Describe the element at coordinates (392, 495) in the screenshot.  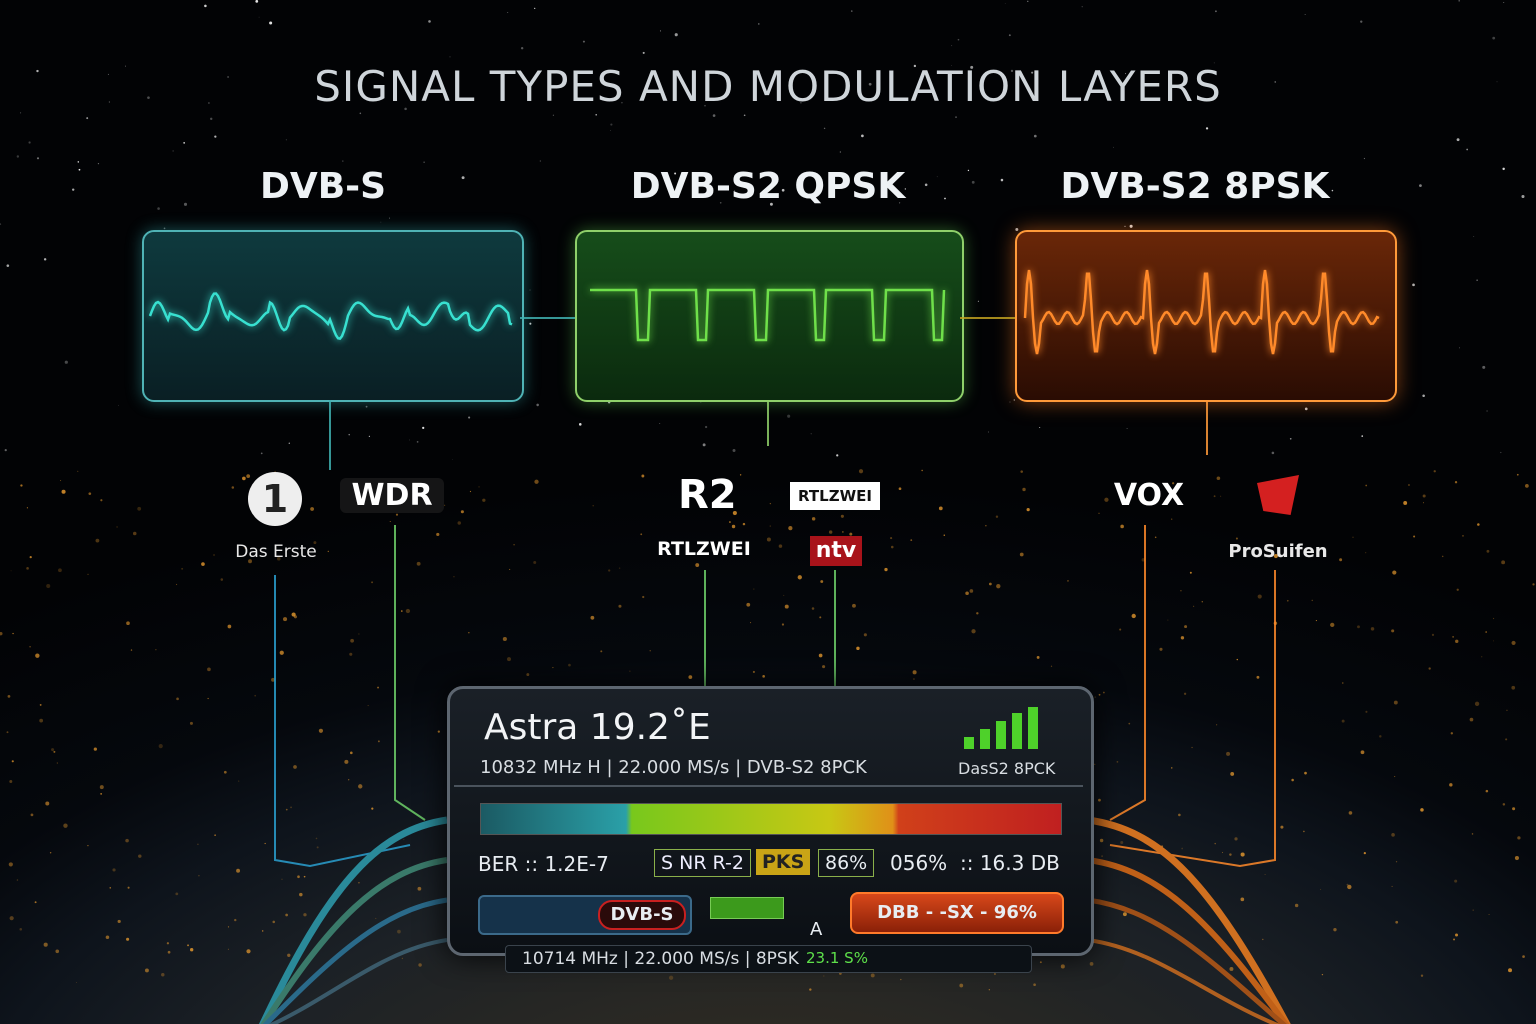
I see `channel-logo: WDR` at that location.